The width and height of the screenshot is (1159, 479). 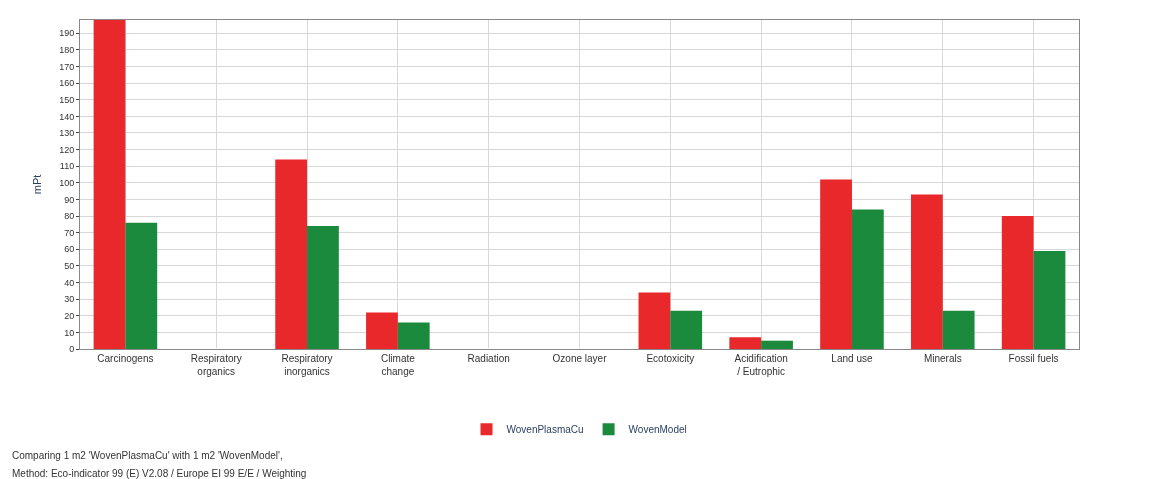 What do you see at coordinates (125, 358) in the screenshot?
I see `x-tick-label: Carcinogens` at bounding box center [125, 358].